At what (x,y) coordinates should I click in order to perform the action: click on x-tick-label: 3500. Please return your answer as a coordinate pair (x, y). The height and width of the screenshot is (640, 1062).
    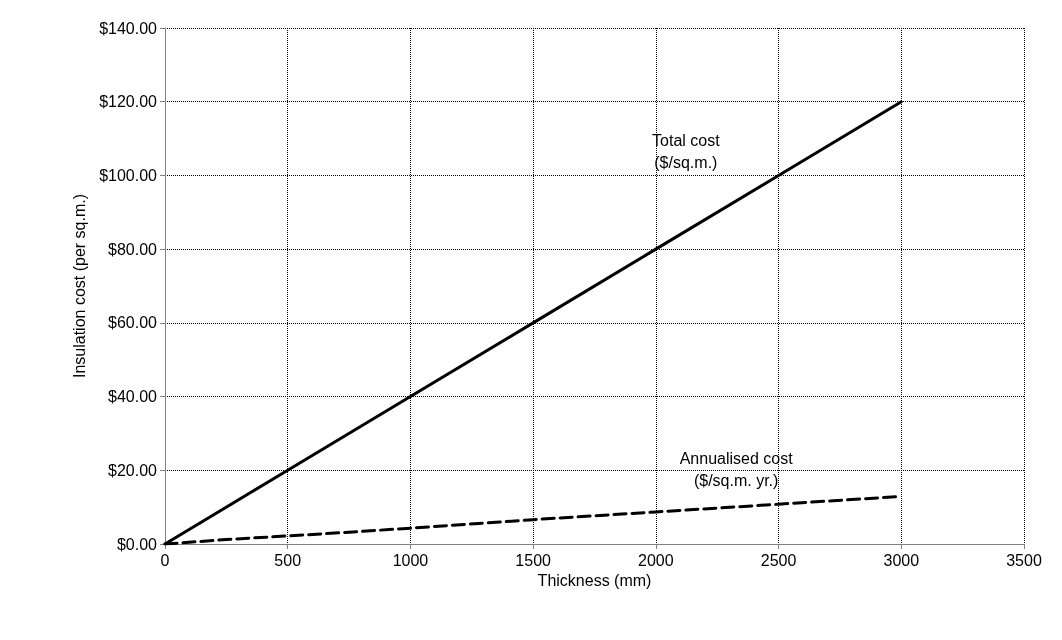
    Looking at the image, I should click on (1024, 560).